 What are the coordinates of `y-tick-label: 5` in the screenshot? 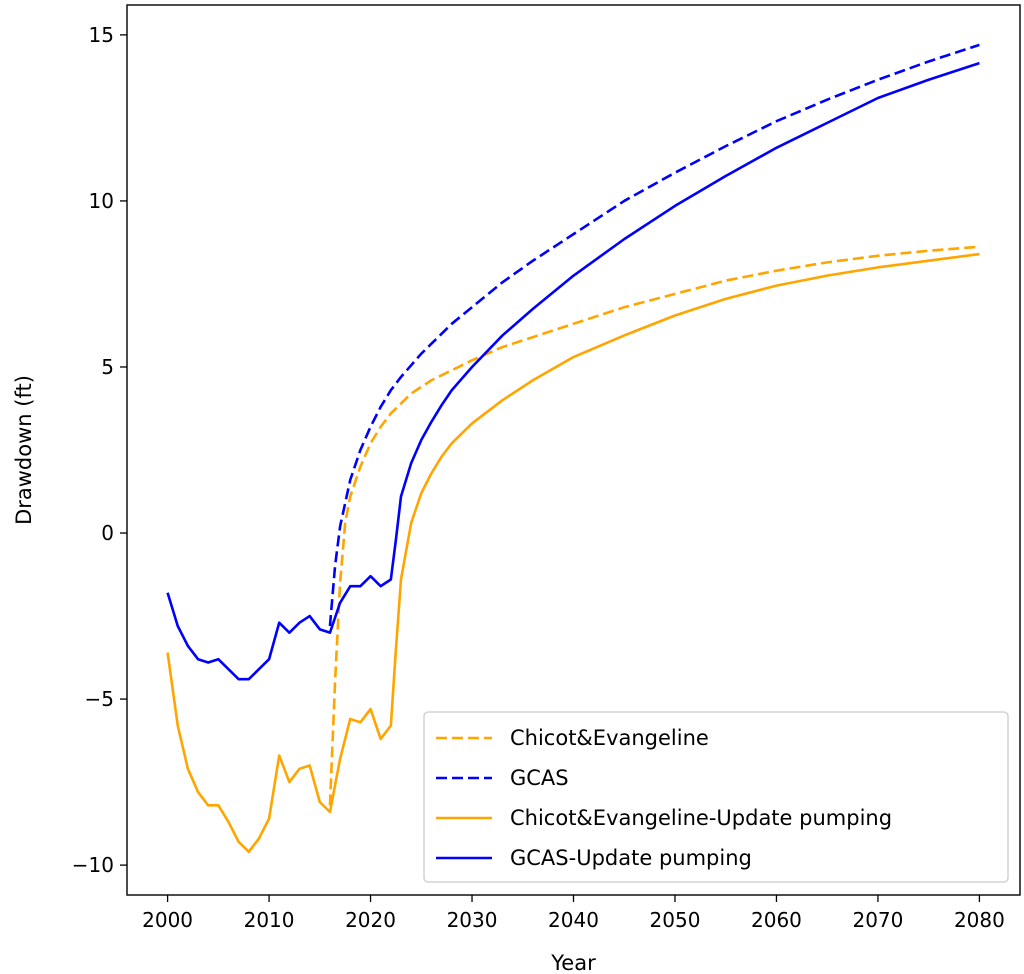 It's located at (107, 367).